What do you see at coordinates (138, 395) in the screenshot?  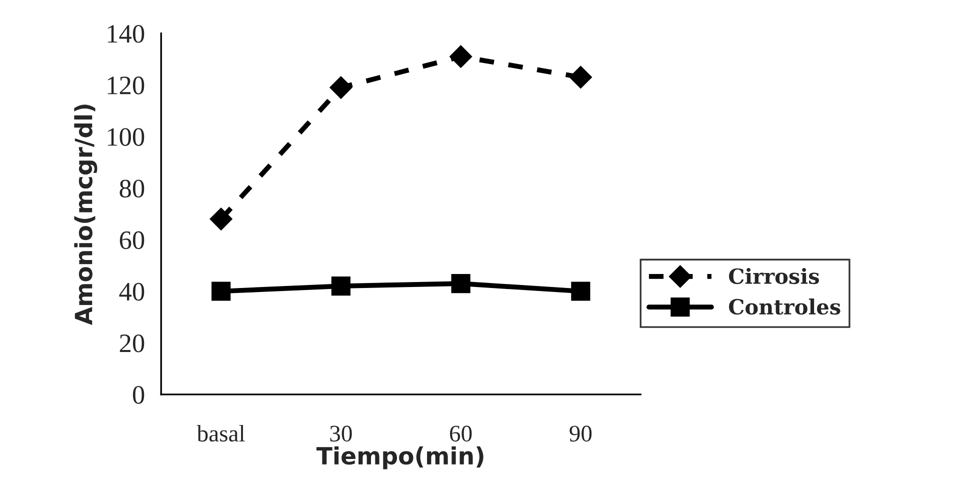 I see `y-tick-label: 0` at bounding box center [138, 395].